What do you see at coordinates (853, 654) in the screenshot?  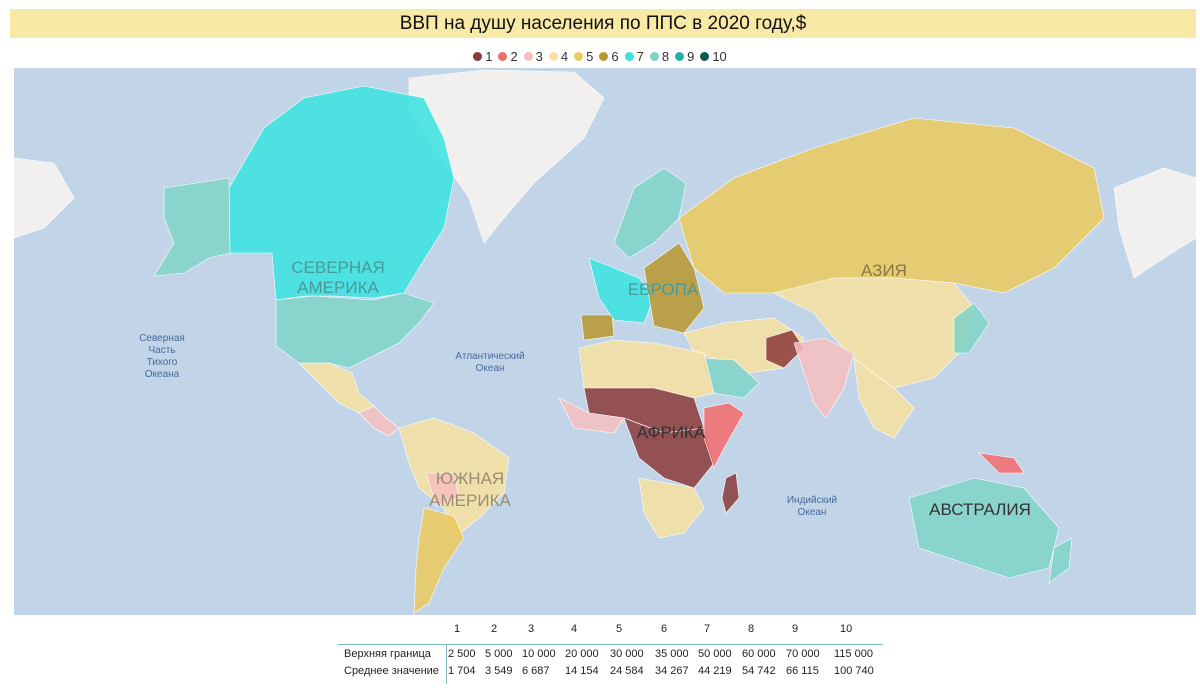 I see `upper-bound-10: 115 000` at bounding box center [853, 654].